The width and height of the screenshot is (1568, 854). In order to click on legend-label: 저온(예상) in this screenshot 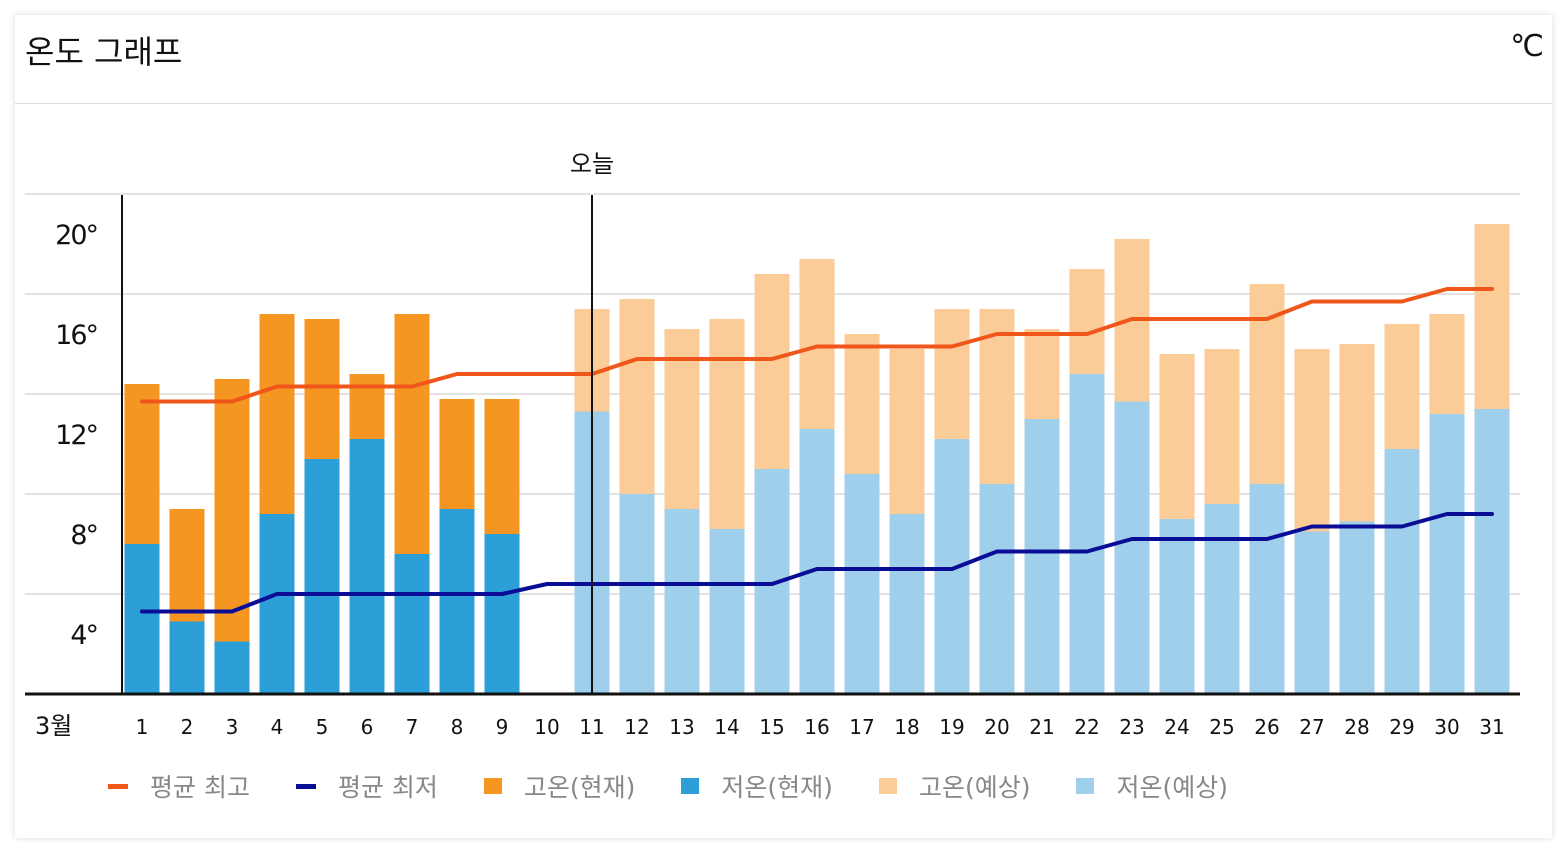, I will do `click(1172, 787)`.